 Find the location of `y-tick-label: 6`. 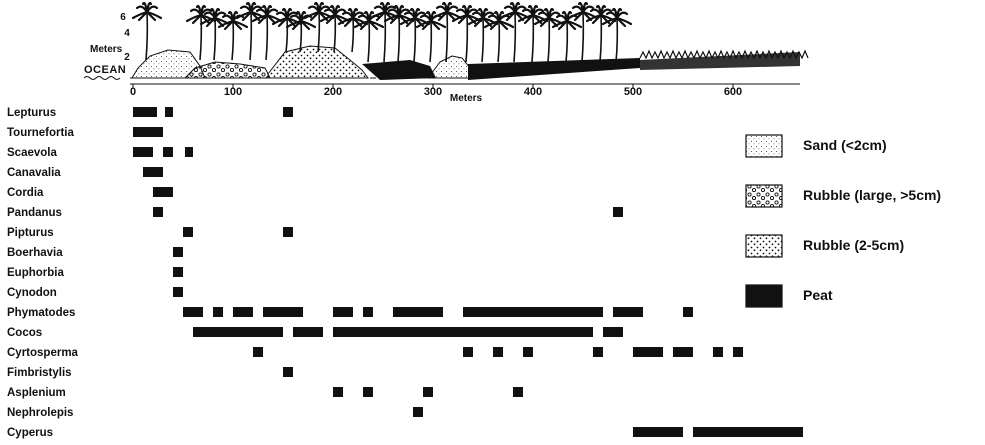

y-tick-label: 6 is located at coordinates (123, 17).